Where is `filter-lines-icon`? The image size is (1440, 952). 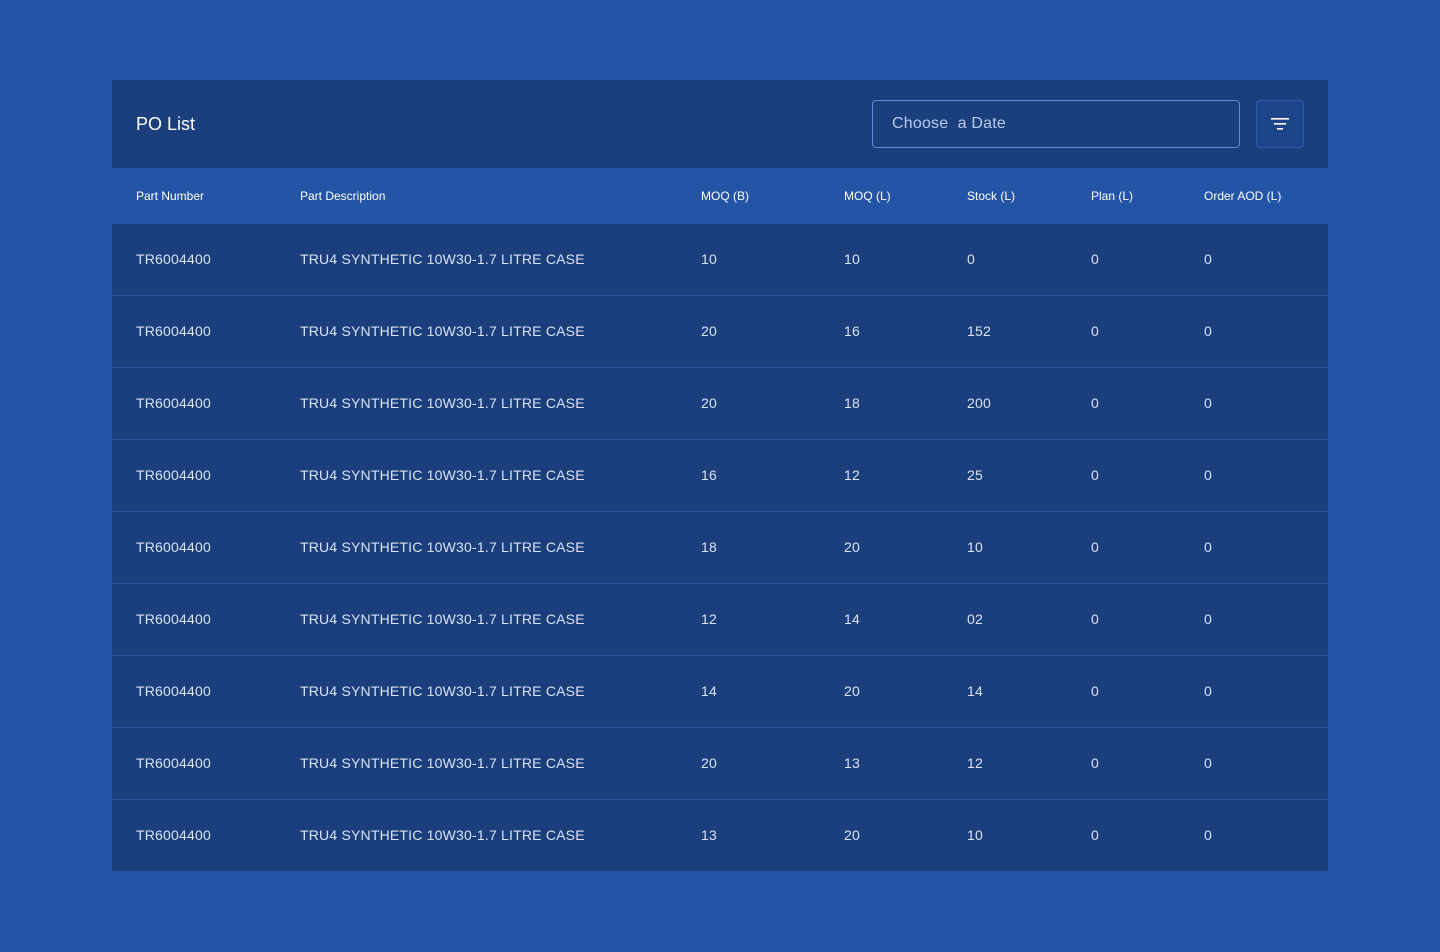 filter-lines-icon is located at coordinates (1280, 124).